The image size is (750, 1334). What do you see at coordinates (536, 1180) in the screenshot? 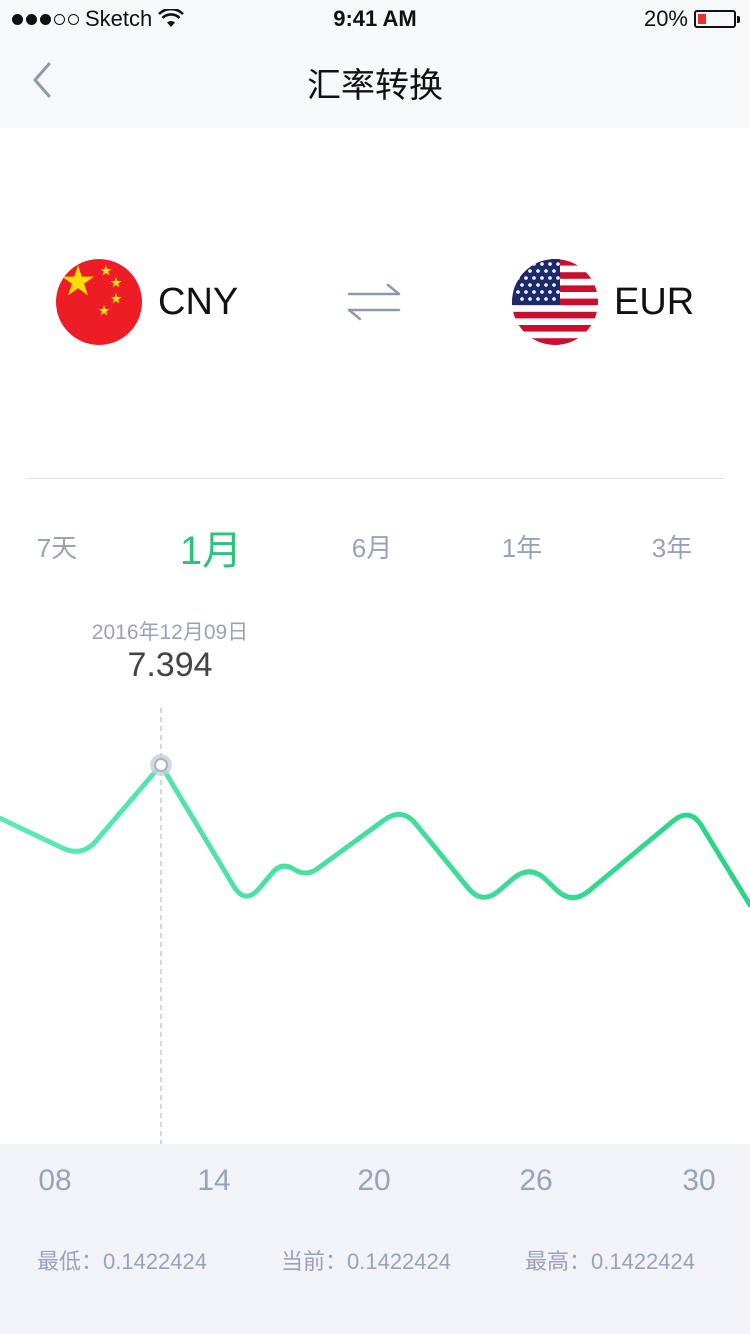
I see `x-tick-label: 26` at bounding box center [536, 1180].